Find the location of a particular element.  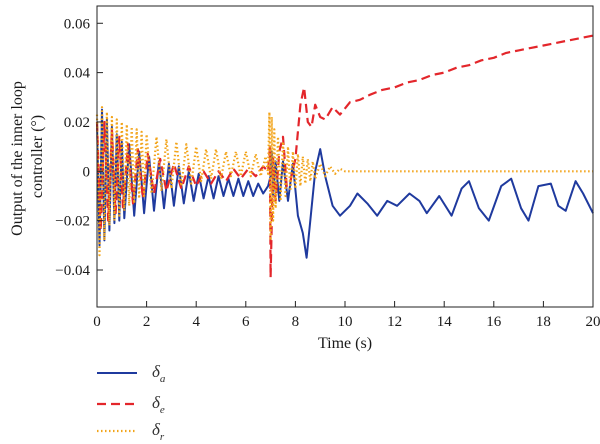

x-axis-label: Time (s) is located at coordinates (345, 343).